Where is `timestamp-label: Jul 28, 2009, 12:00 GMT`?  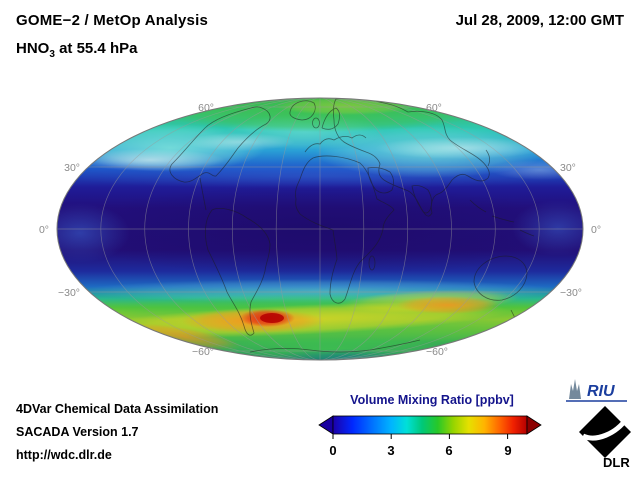
timestamp-label: Jul 28, 2009, 12:00 GMT is located at coordinates (539, 20).